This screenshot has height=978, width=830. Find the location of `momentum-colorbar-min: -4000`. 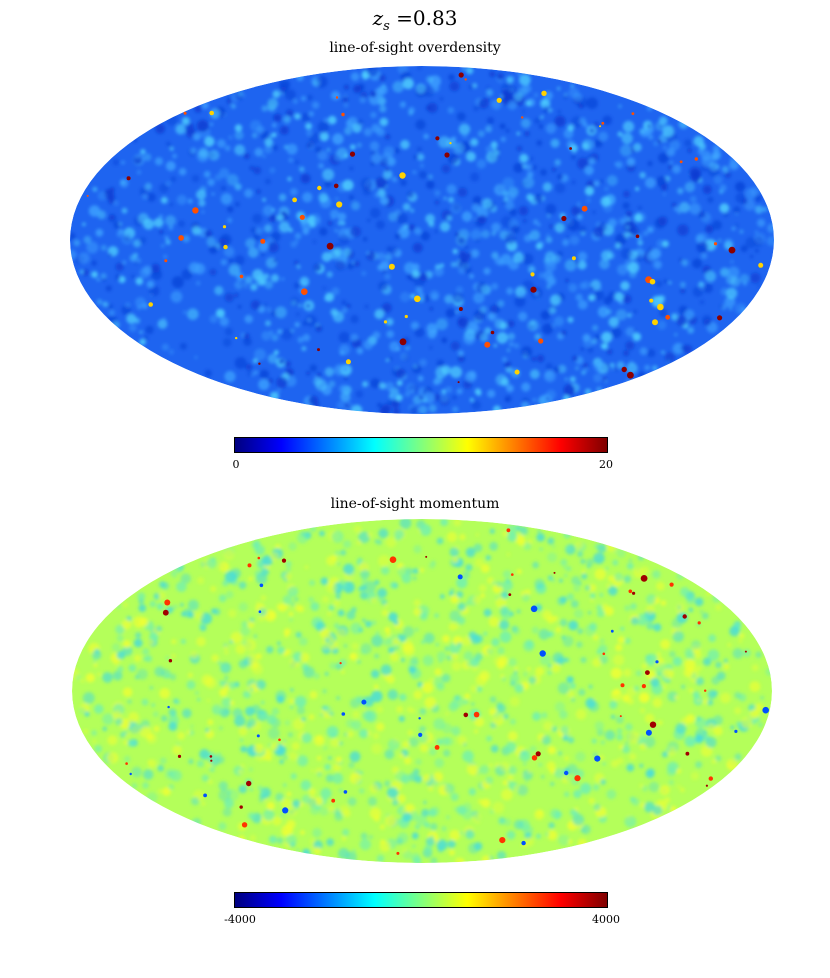

momentum-colorbar-min: -4000 is located at coordinates (240, 919).